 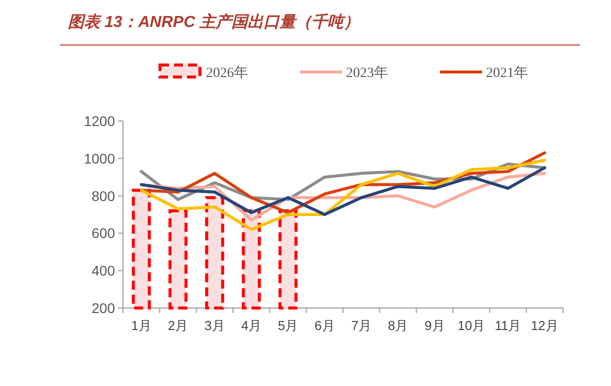 I want to click on x-tick-label: 10月, so click(x=472, y=325).